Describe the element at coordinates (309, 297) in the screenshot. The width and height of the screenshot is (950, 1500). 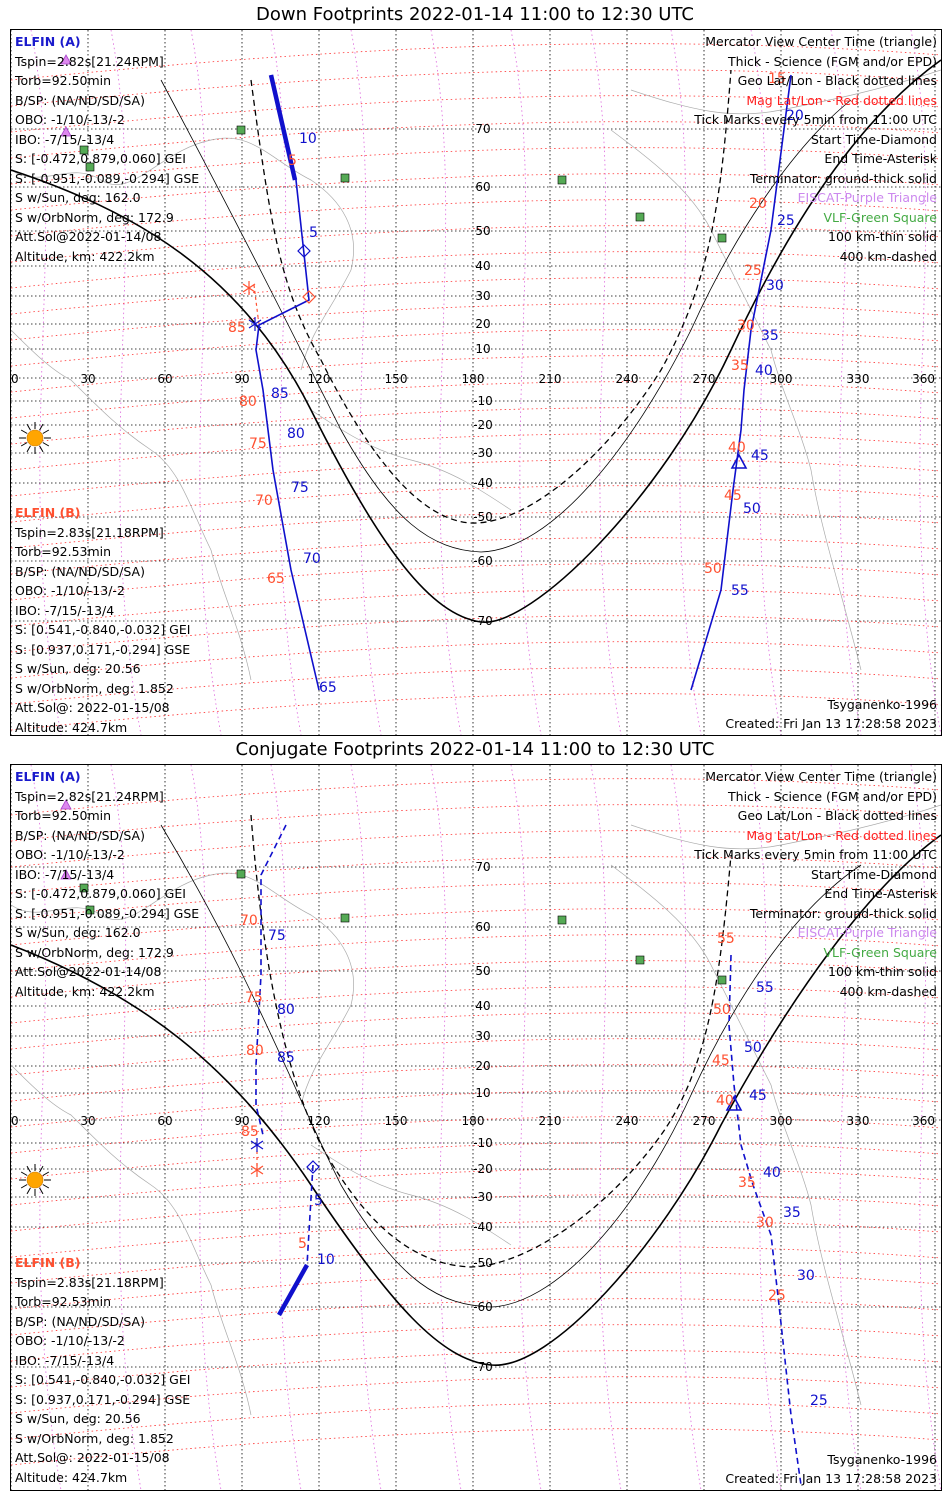
I see `start-diamond-marker` at that location.